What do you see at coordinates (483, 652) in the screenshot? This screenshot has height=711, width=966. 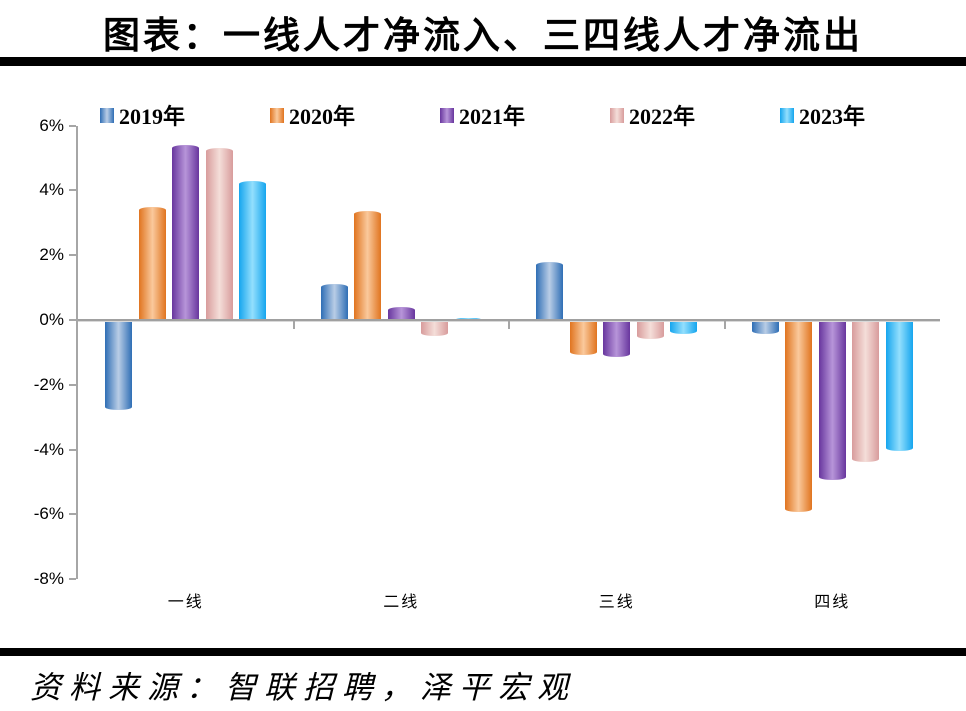 I see `footer-divider-rule` at bounding box center [483, 652].